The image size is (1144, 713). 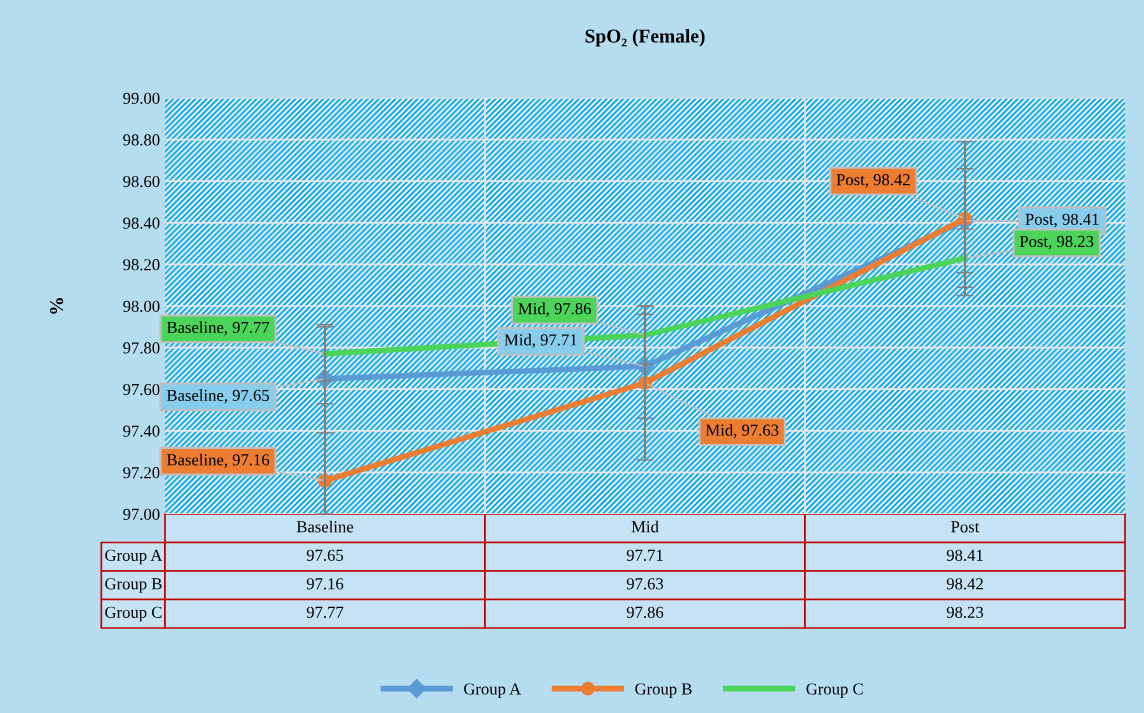 I want to click on y-tick-label: 97.60, so click(x=141, y=389).